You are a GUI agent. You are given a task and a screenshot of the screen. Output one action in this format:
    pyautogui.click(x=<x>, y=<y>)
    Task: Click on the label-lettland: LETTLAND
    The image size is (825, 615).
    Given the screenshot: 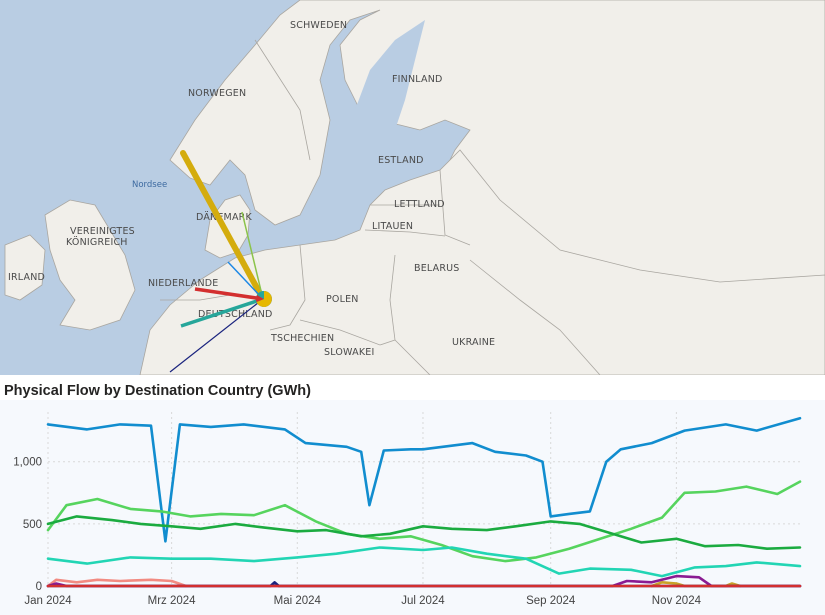 What is the action you would take?
    pyautogui.click(x=419, y=204)
    